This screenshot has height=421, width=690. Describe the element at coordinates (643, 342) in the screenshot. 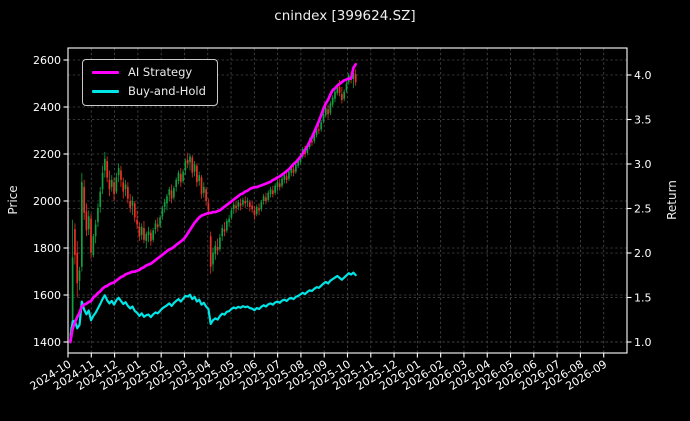

I see `svg-text: 1.0` at that location.